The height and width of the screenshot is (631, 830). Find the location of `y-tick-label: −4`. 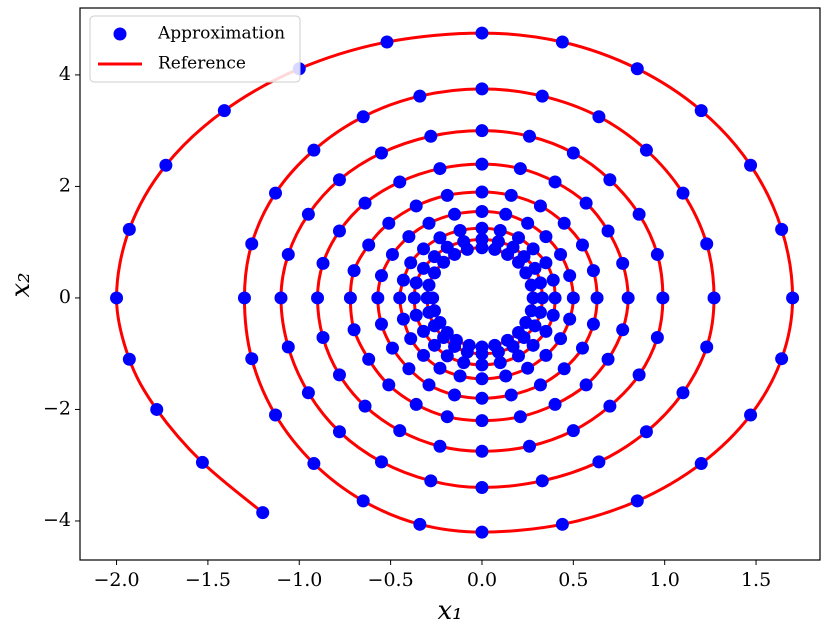

y-tick-label: −4 is located at coordinates (57, 520).